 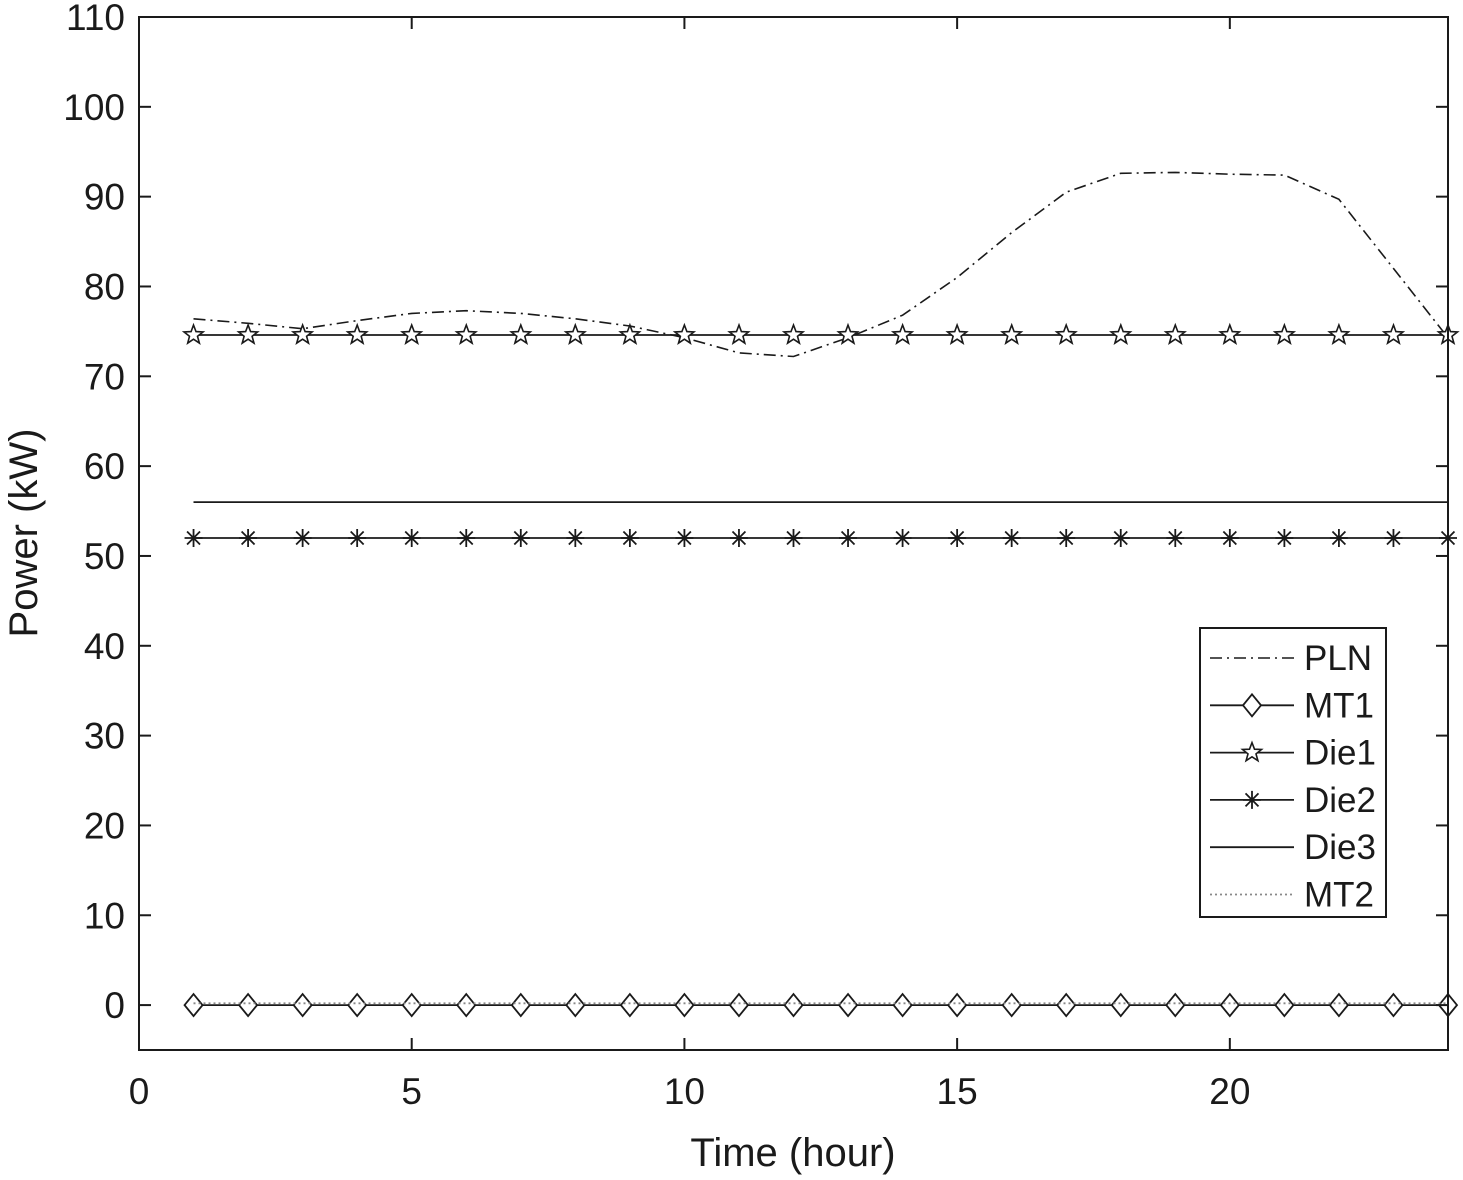 What do you see at coordinates (820, 333) in the screenshot?
I see `series-die1` at bounding box center [820, 333].